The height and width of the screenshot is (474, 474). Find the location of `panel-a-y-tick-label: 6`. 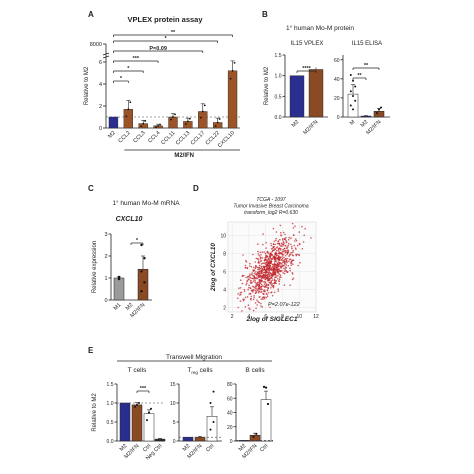

panel-a-y-tick-label: 6 is located at coordinates (100, 63).